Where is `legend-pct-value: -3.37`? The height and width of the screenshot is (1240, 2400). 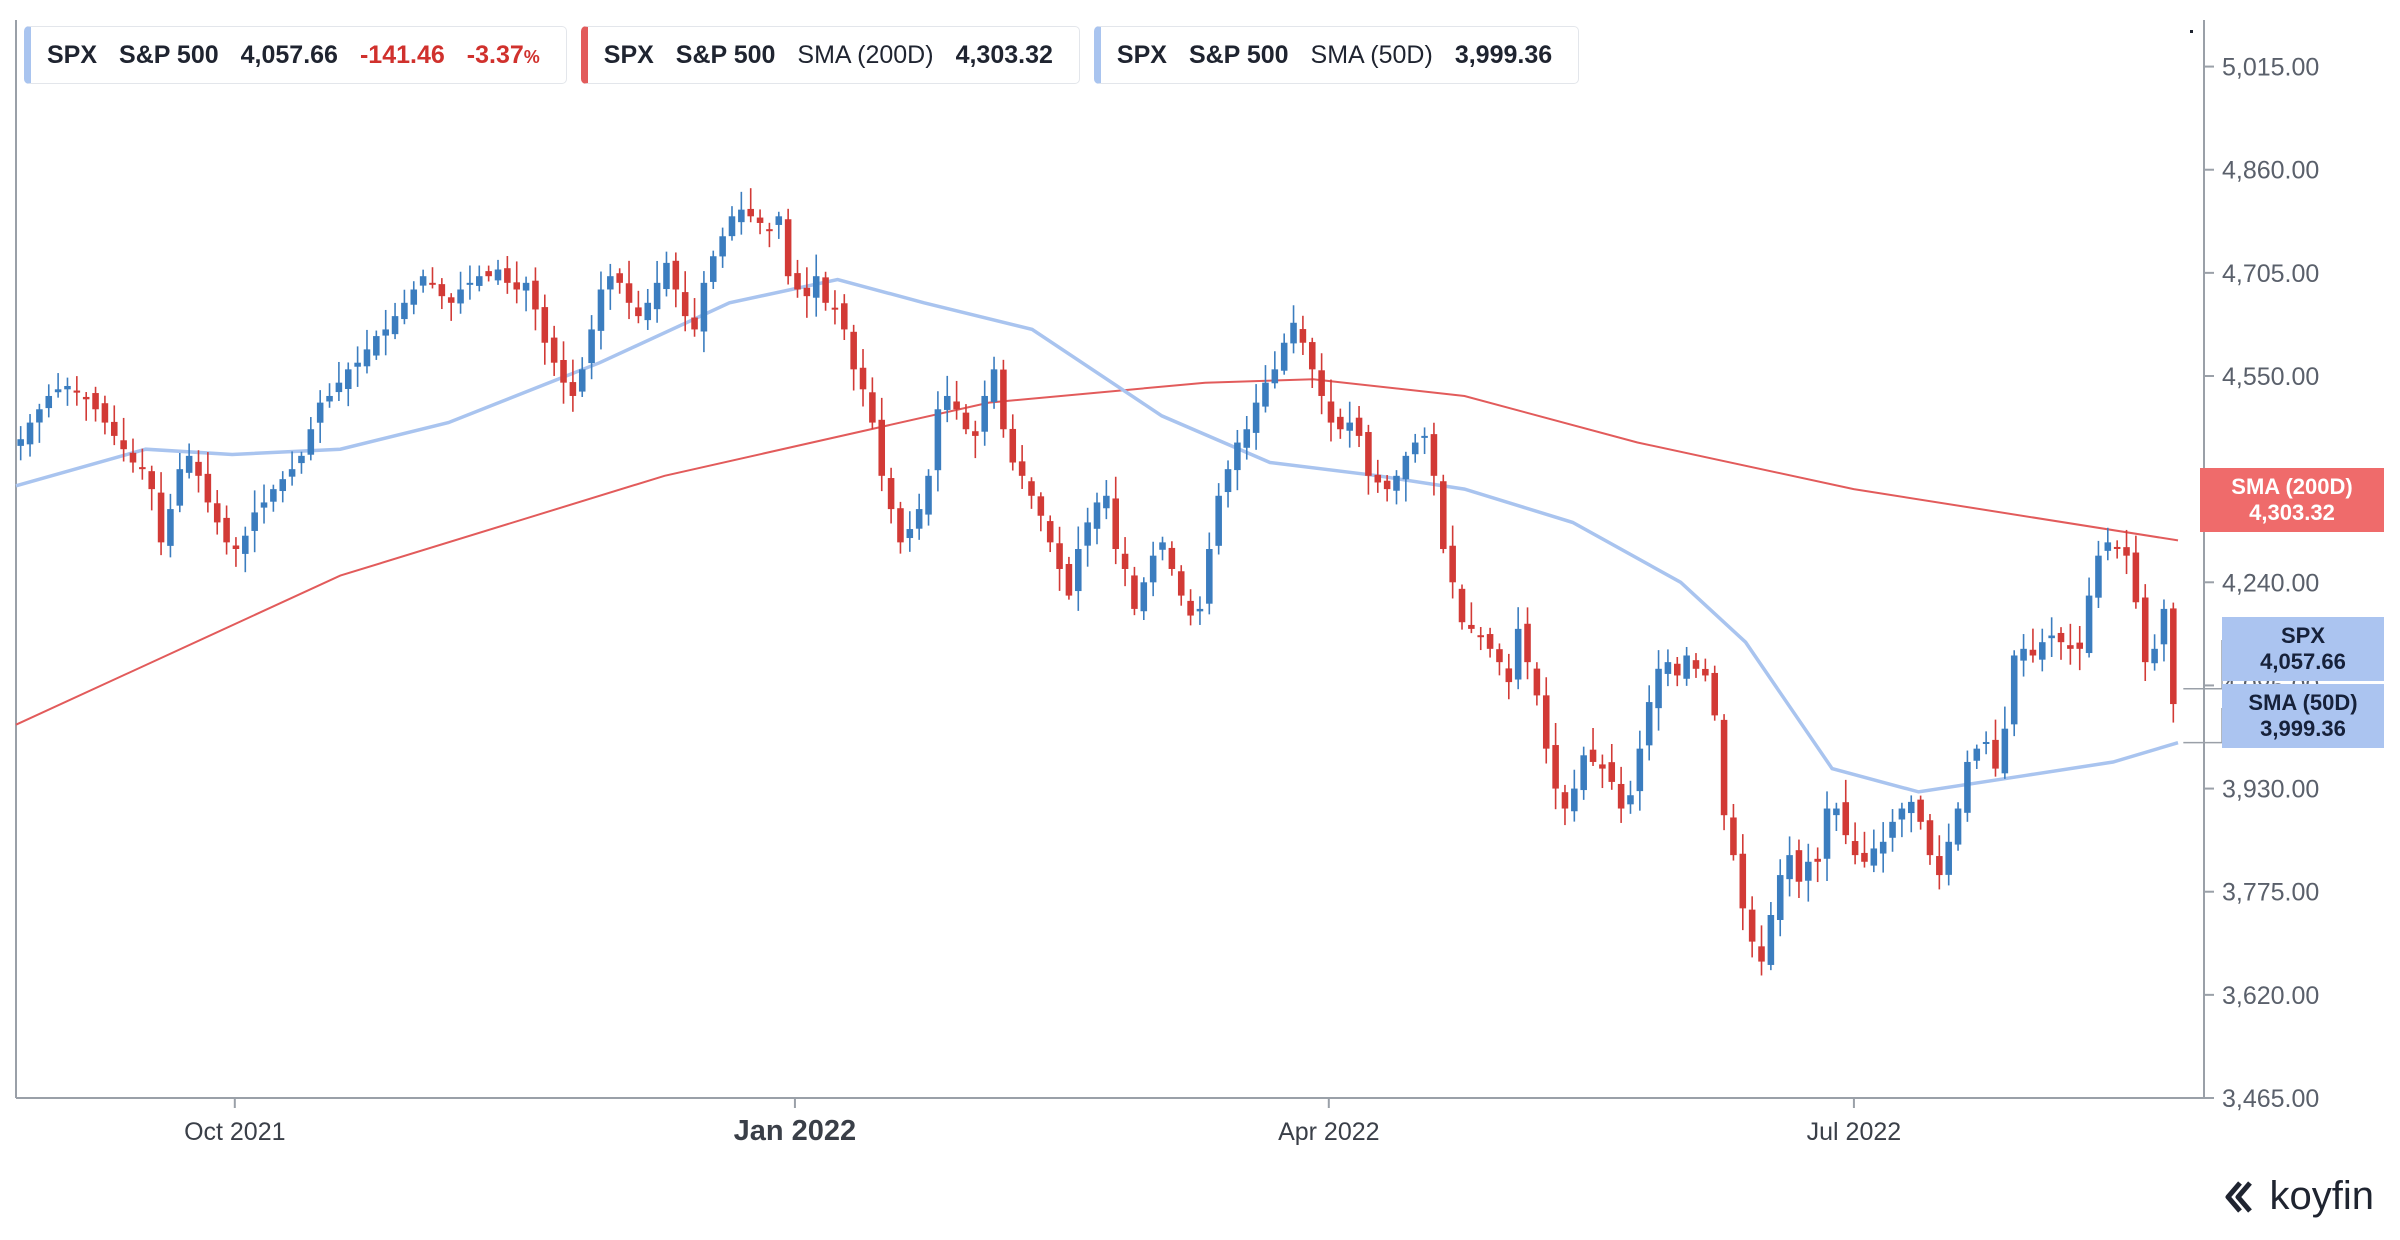
legend-pct-value: -3.37 is located at coordinates (495, 54).